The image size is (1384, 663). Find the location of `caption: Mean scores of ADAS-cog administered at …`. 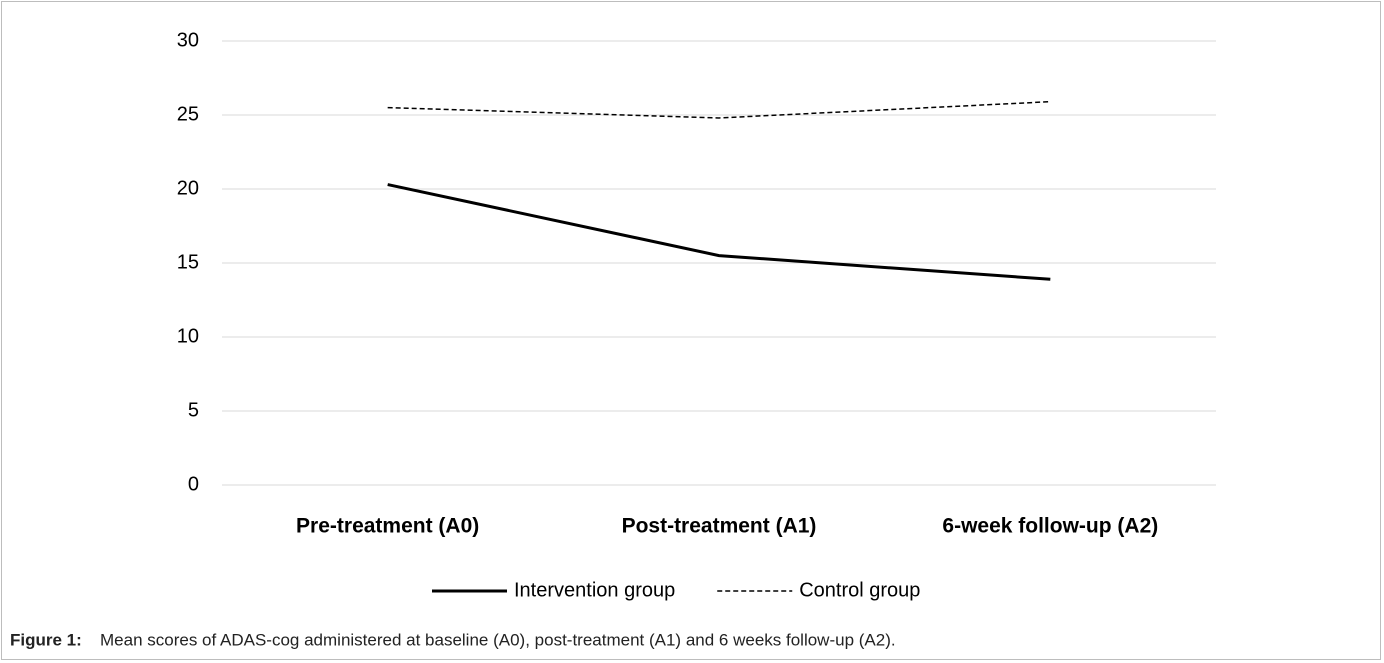

caption: Mean scores of ADAS-cog administered at … is located at coordinates (498, 639).